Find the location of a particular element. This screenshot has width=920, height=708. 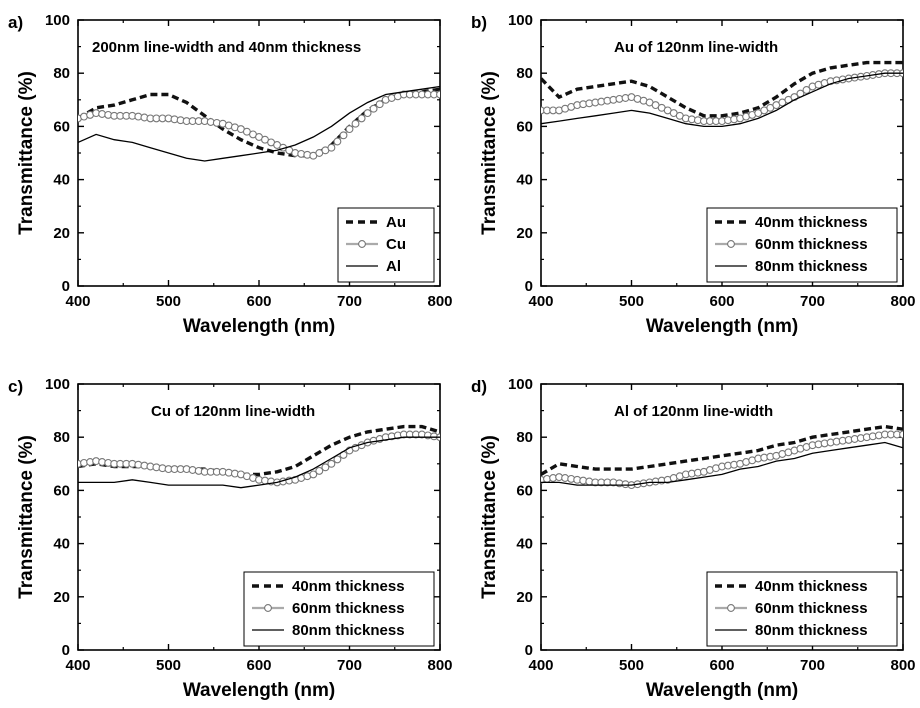

panel-label: a) is located at coordinates (15, 22).